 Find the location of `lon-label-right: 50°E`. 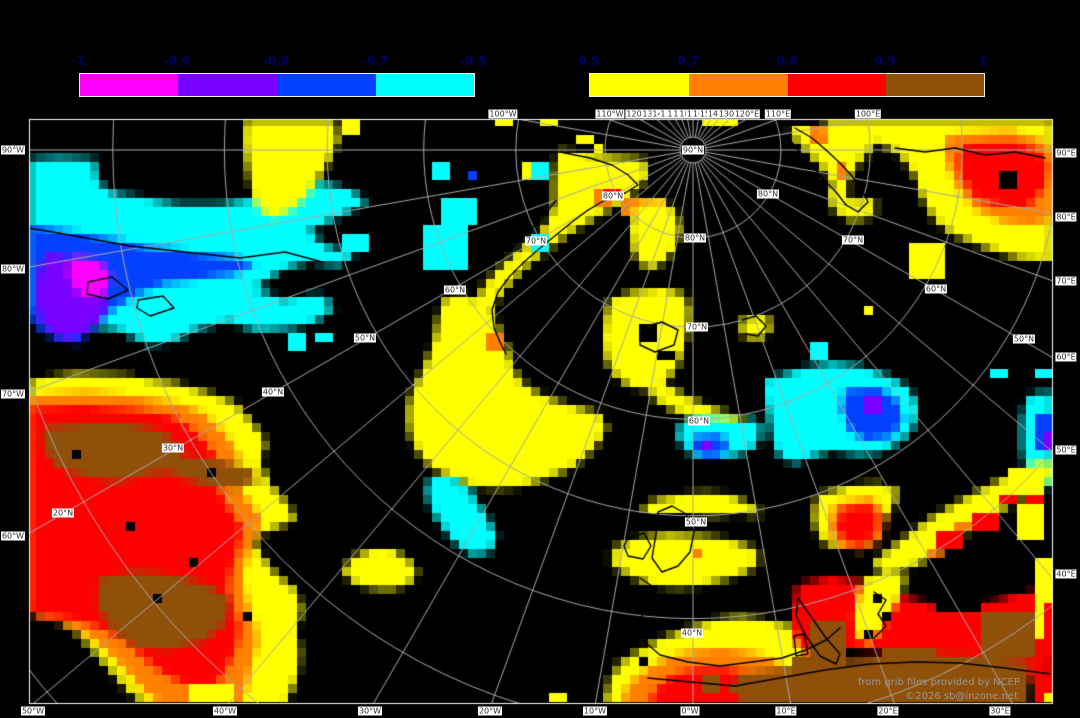

lon-label-right: 50°E is located at coordinates (1066, 450).